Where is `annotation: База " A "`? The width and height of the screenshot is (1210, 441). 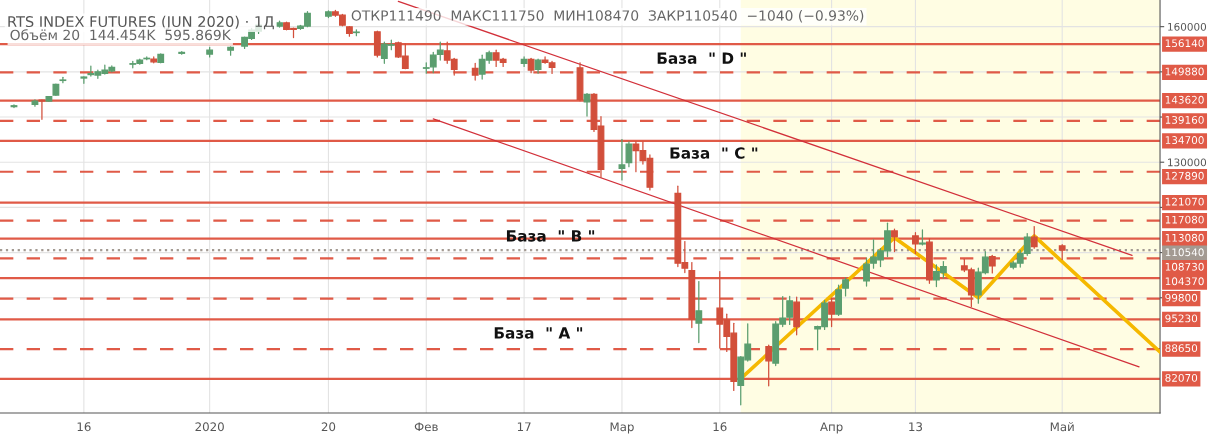 annotation: База " A " is located at coordinates (538, 333).